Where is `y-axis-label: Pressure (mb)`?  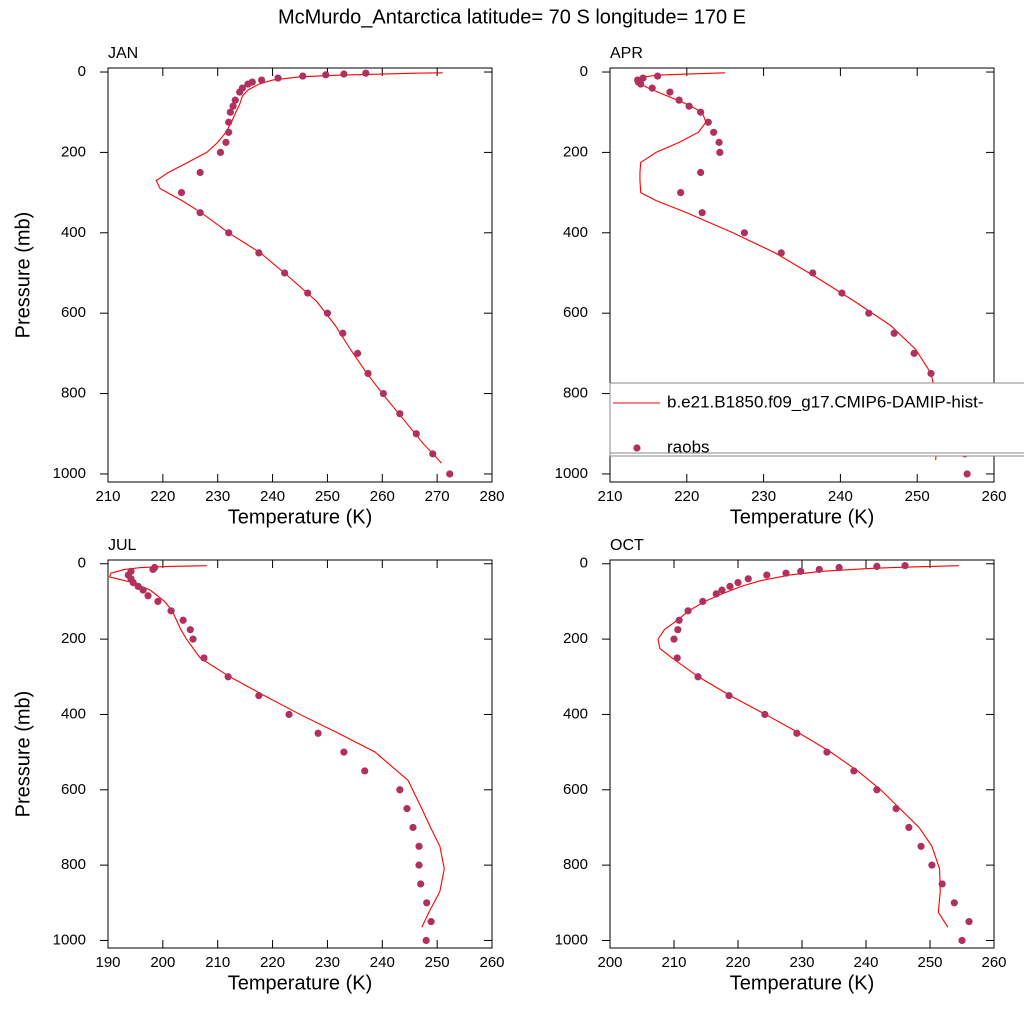 y-axis-label: Pressure (mb) is located at coordinates (23, 754).